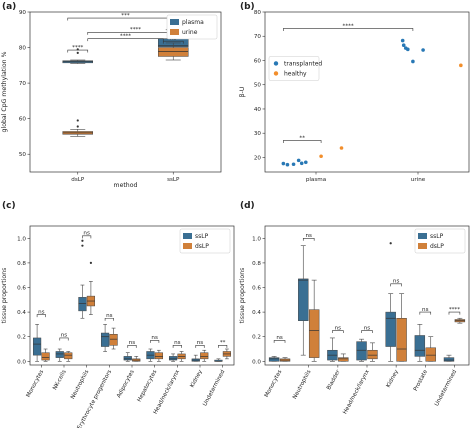 The image size is (474, 428). I want to click on y-tick-label: 0.2, so click(256, 338).